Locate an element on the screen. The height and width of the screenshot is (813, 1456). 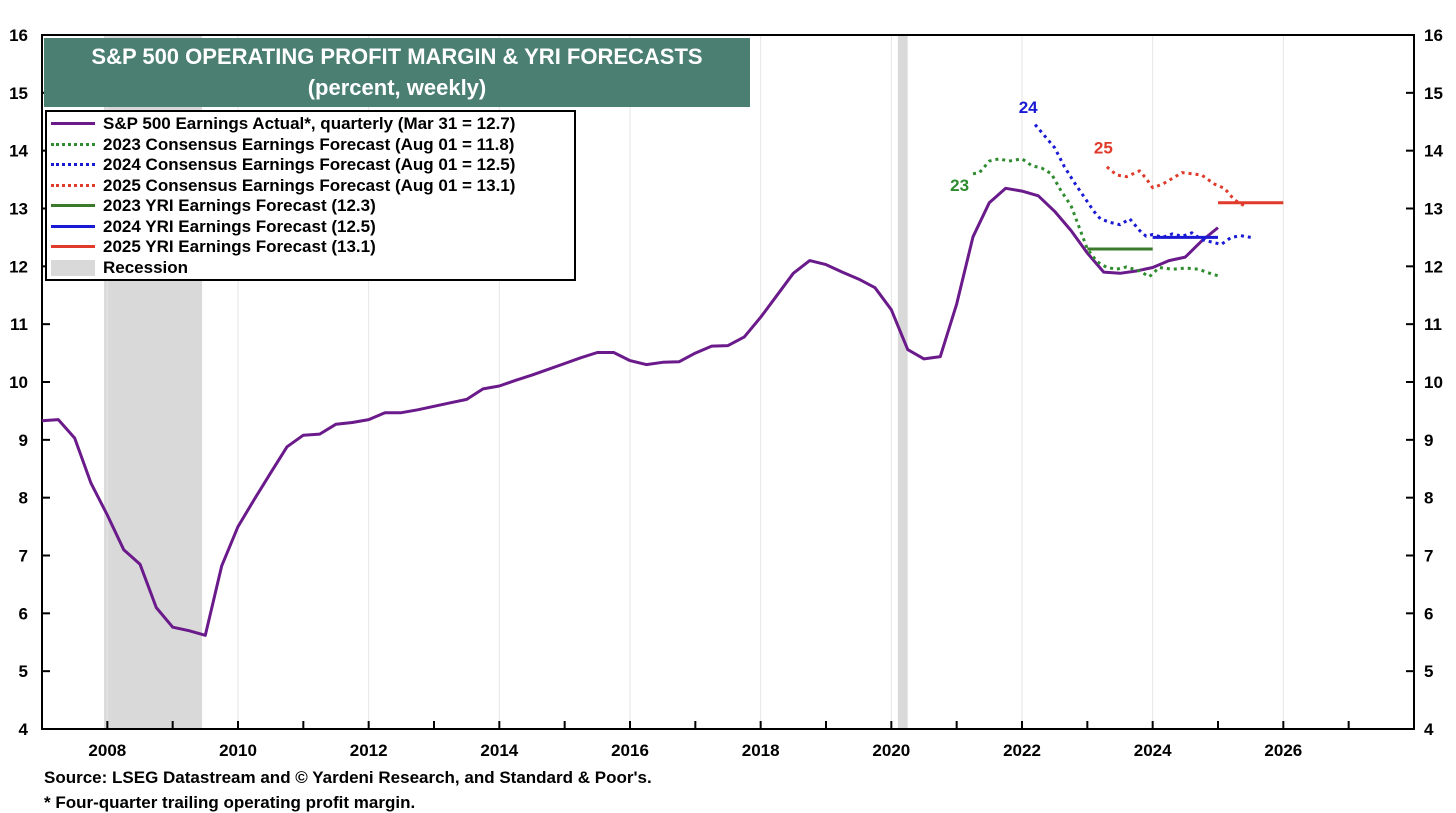
y-tick-label-left: 6 is located at coordinates (23, 613).